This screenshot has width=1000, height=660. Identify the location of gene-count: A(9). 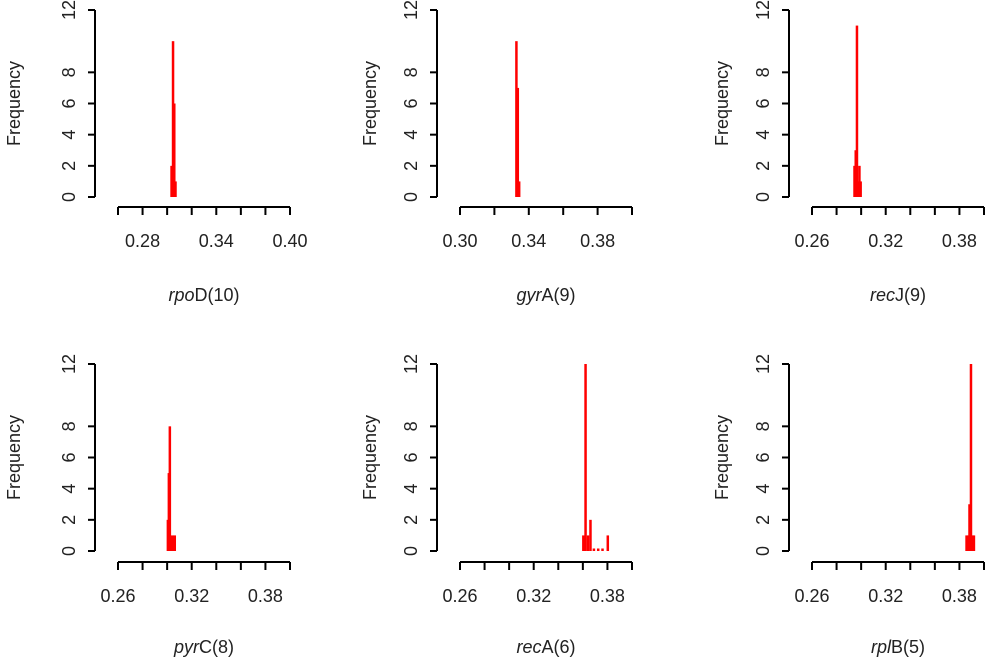
(559, 295).